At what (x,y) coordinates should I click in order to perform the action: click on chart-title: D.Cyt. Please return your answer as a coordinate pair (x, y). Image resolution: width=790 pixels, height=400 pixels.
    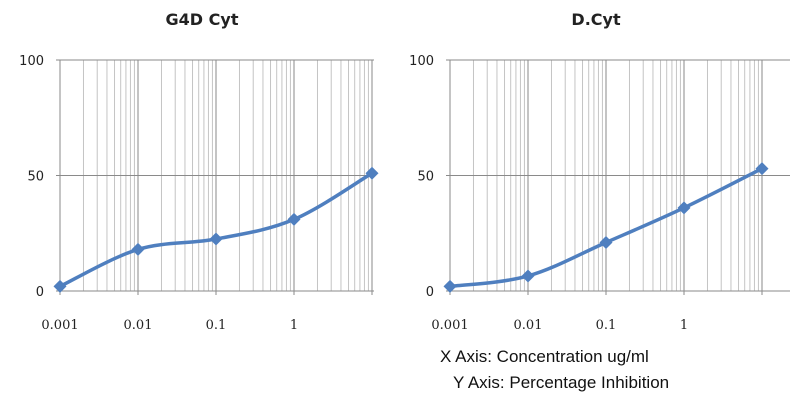
    Looking at the image, I should click on (596, 19).